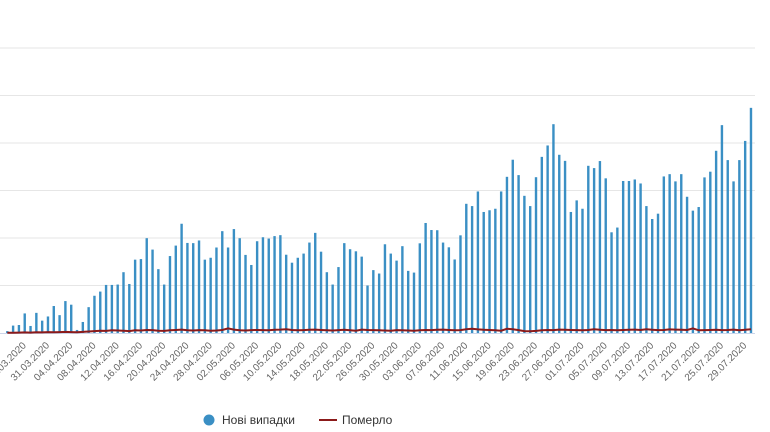 Image resolution: width=770 pixels, height=432 pixels. I want to click on deaths-line, so click(379, 330).